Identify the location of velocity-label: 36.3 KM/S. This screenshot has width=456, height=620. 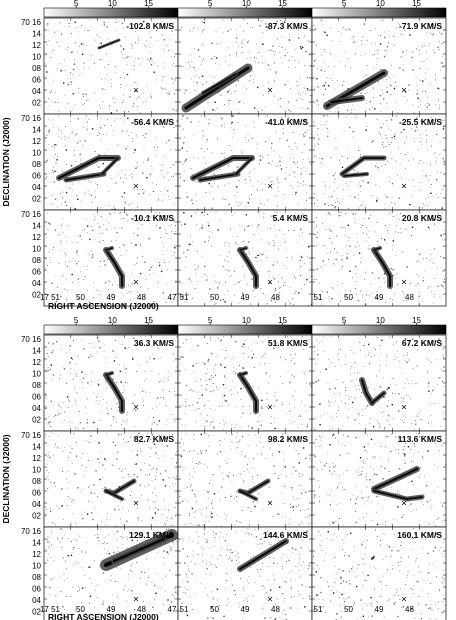
(154, 343).